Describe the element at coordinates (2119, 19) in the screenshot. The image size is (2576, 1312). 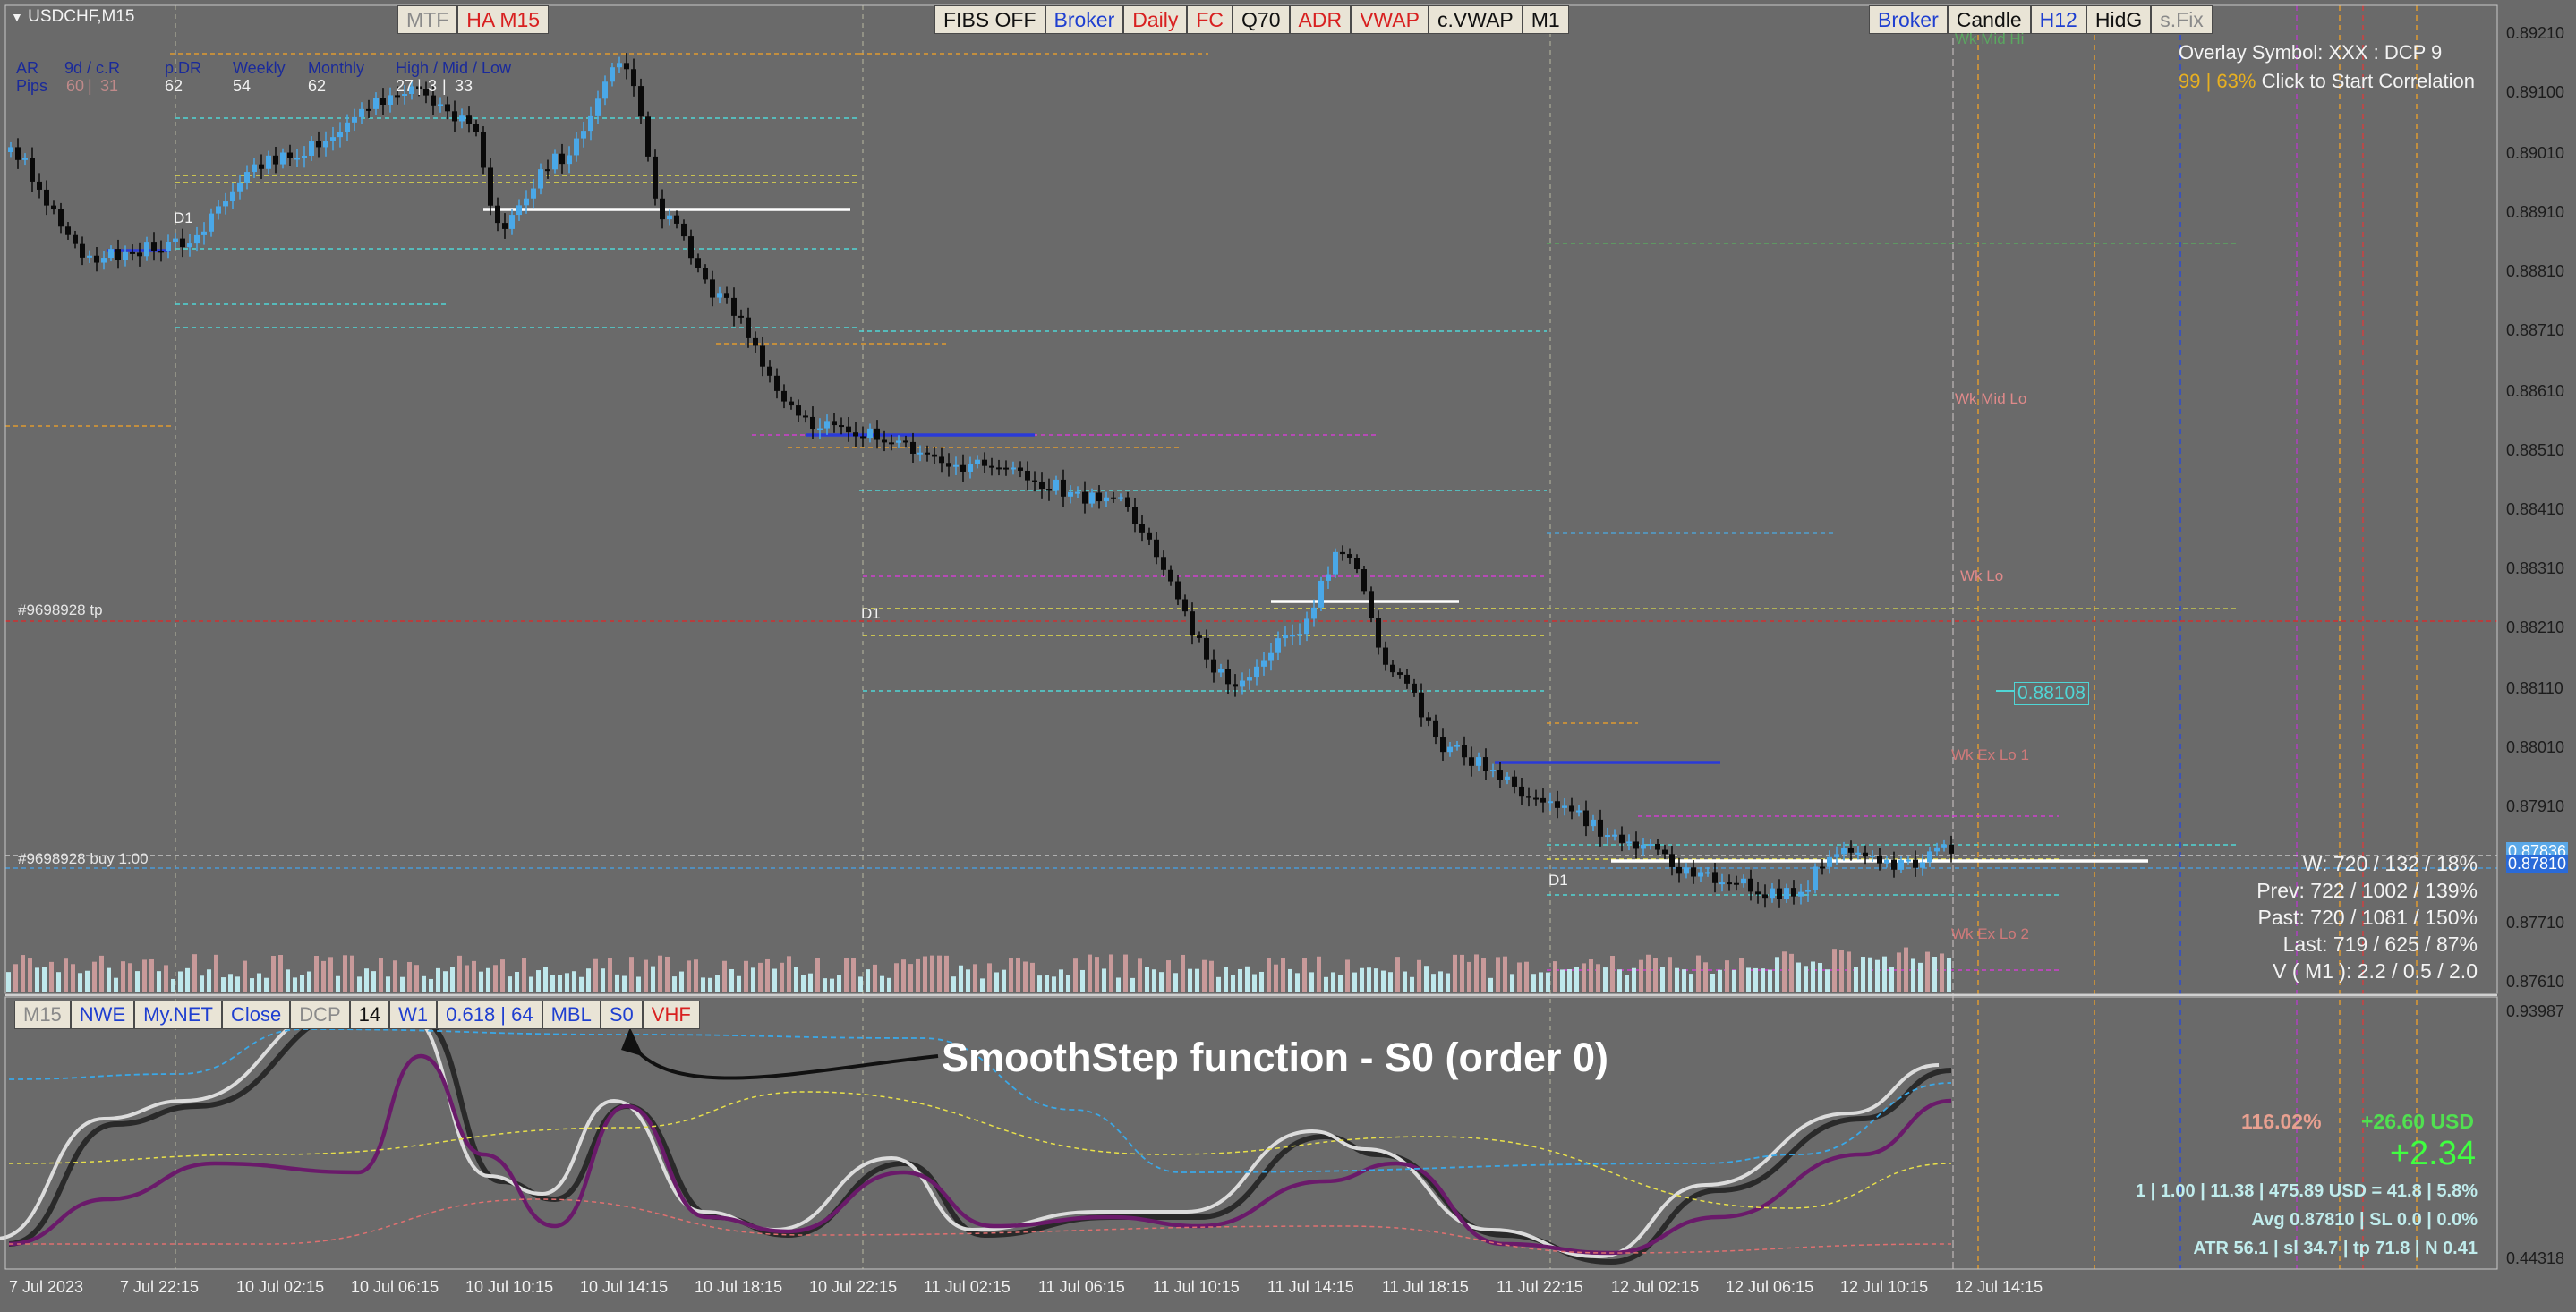
I see `button-hidg: HidG` at that location.